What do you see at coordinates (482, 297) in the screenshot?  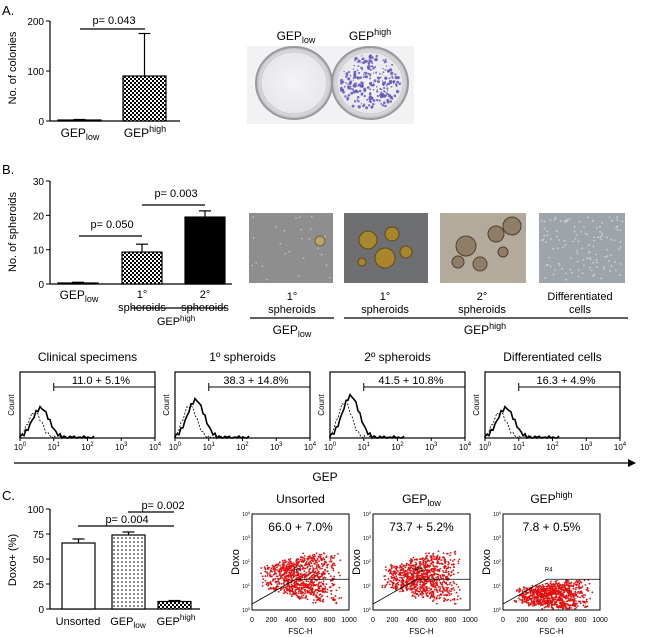 I see `svg-text: 2°` at bounding box center [482, 297].